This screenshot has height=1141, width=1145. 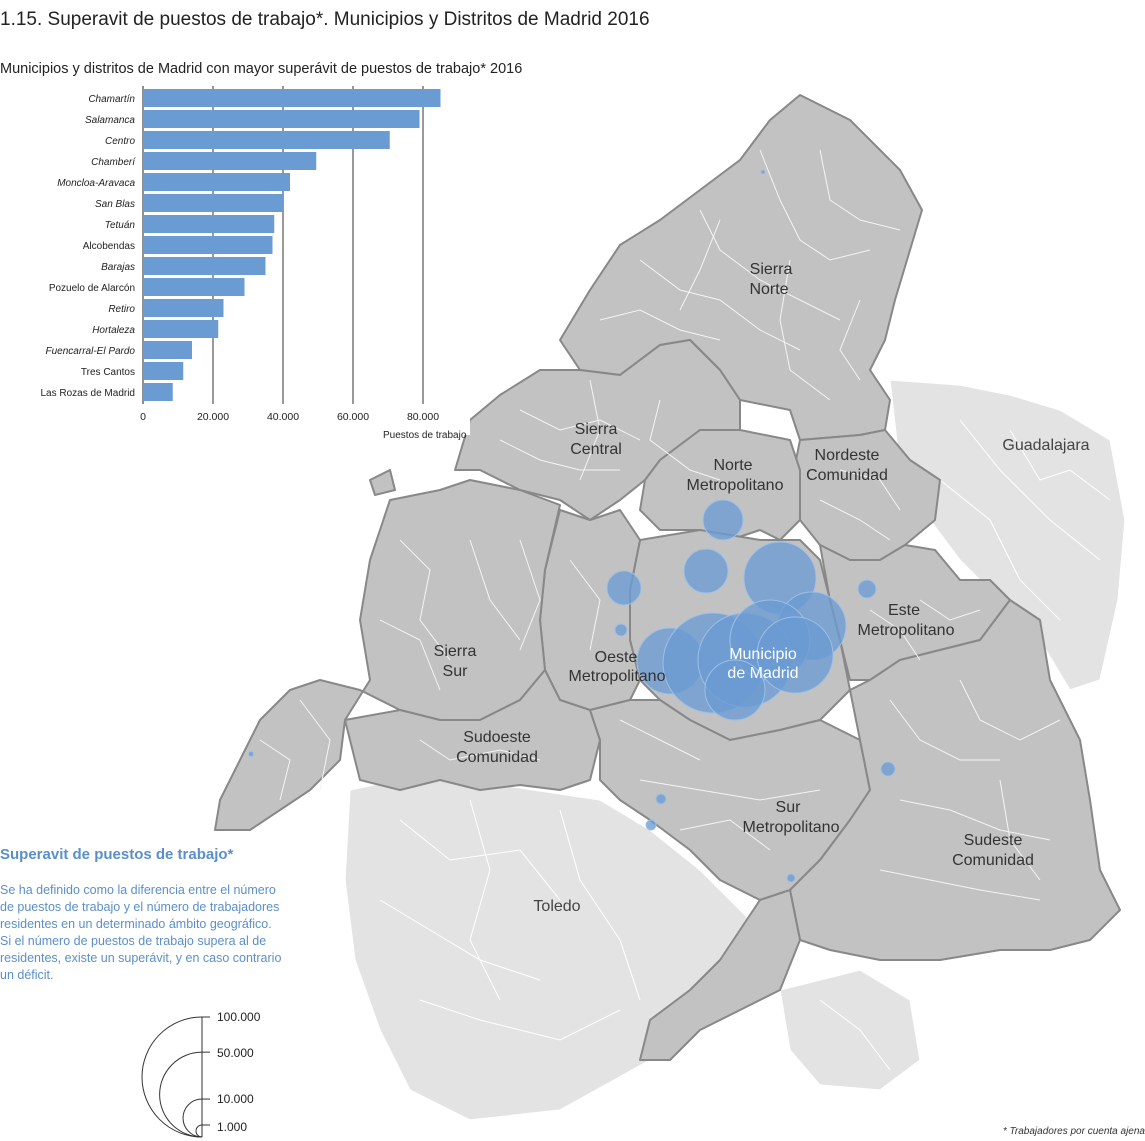 I want to click on category-label: Las Rozas de Madrid, so click(x=88, y=393).